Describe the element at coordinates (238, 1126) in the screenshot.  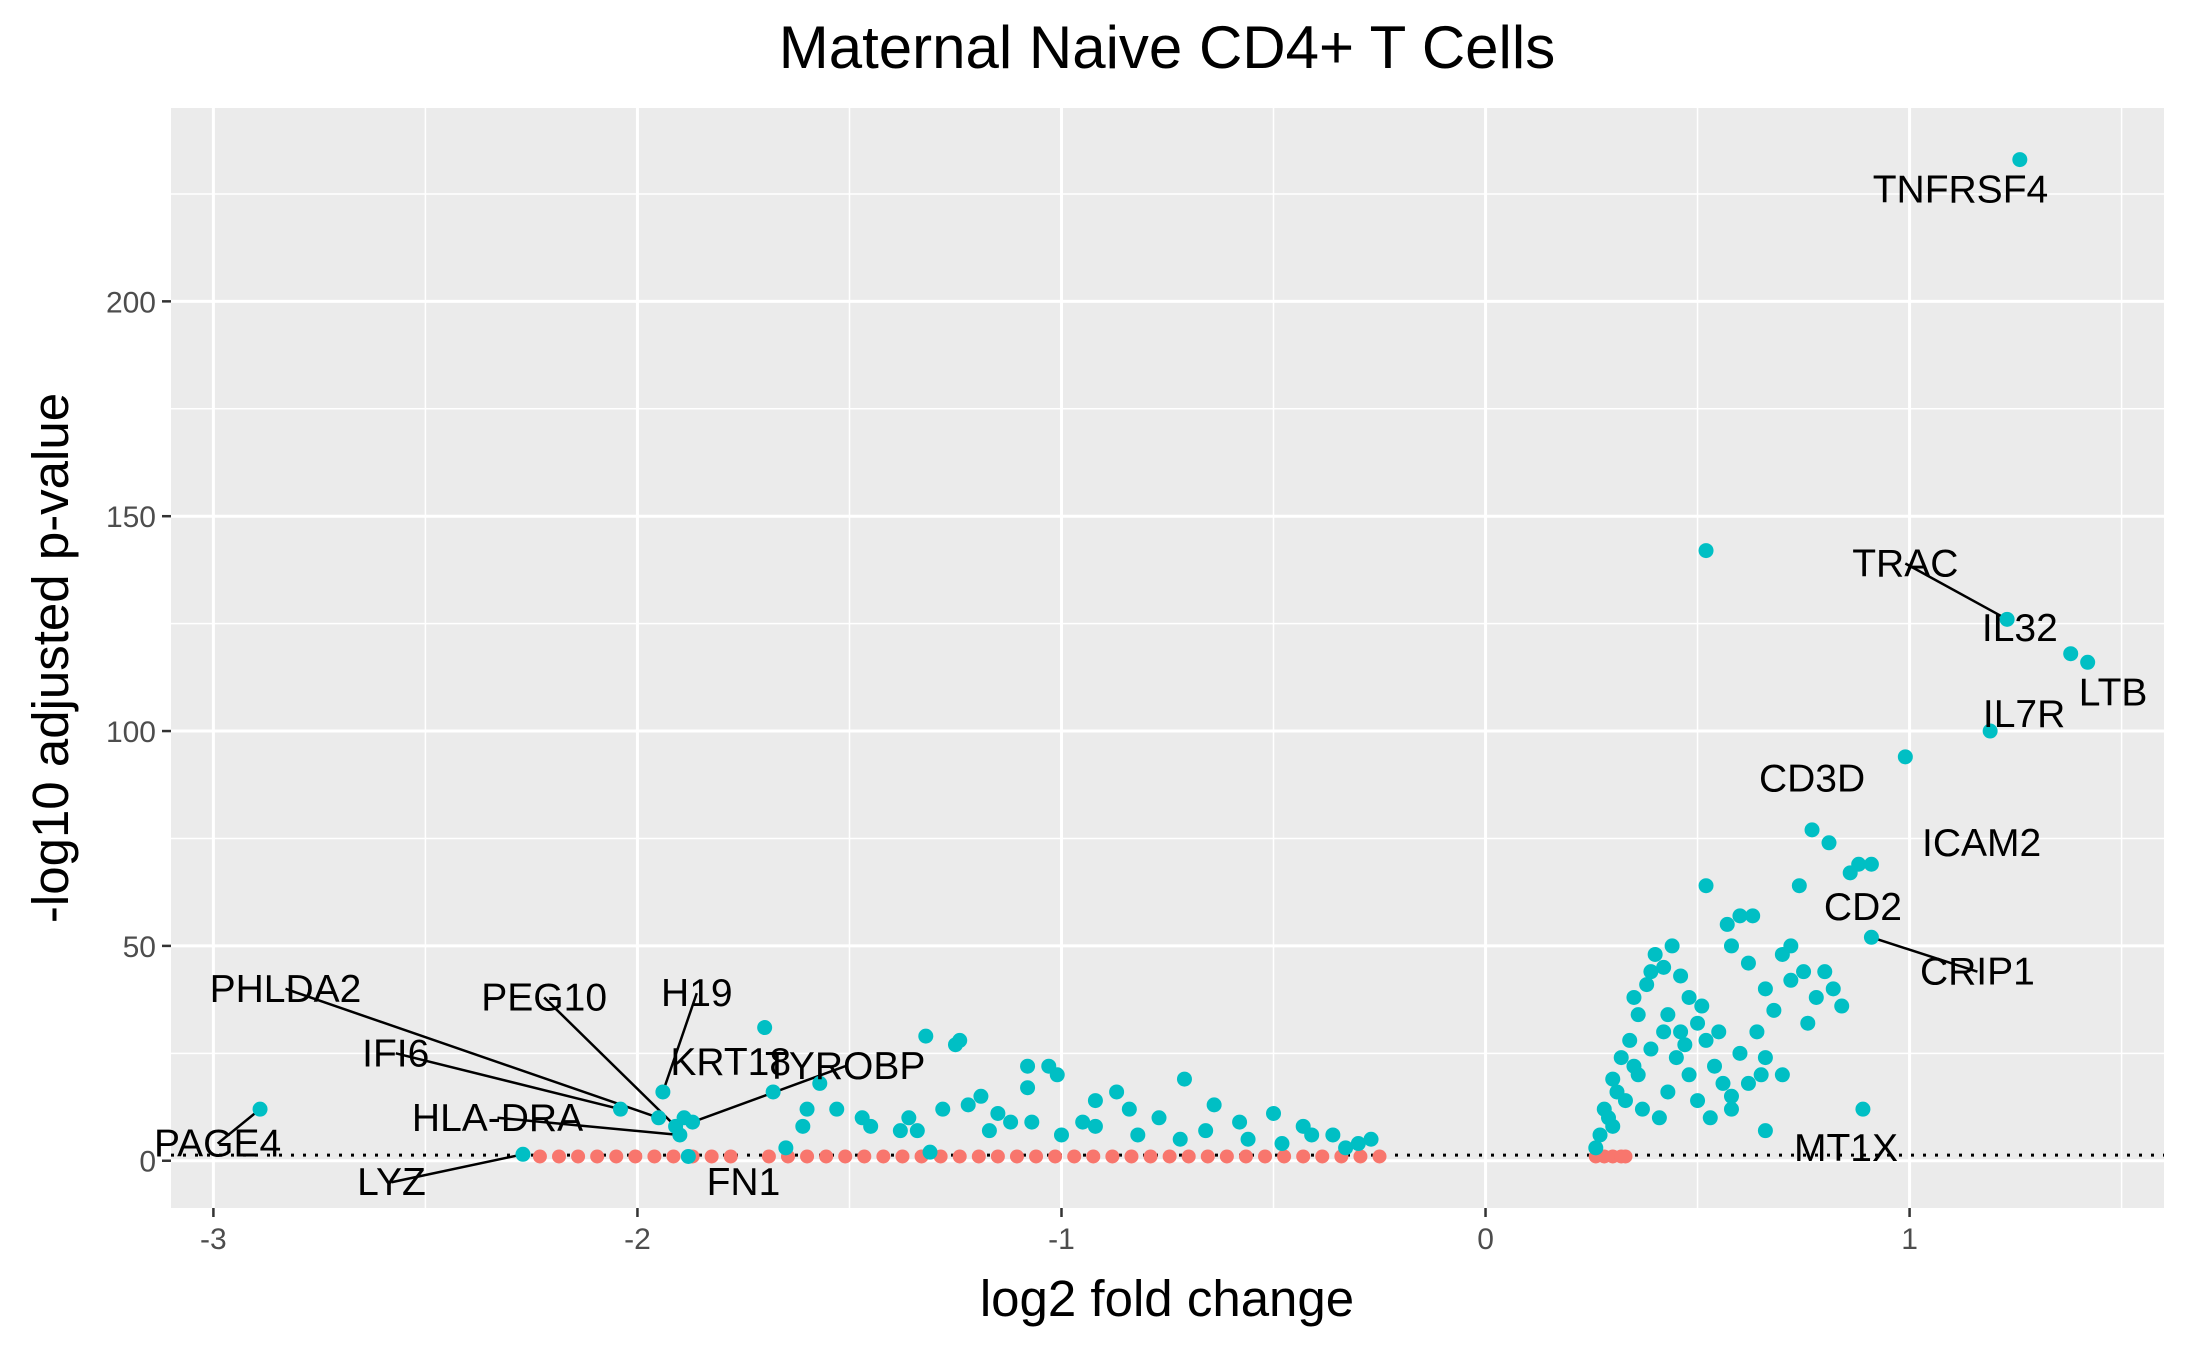
I see `label-segment-page4` at that location.